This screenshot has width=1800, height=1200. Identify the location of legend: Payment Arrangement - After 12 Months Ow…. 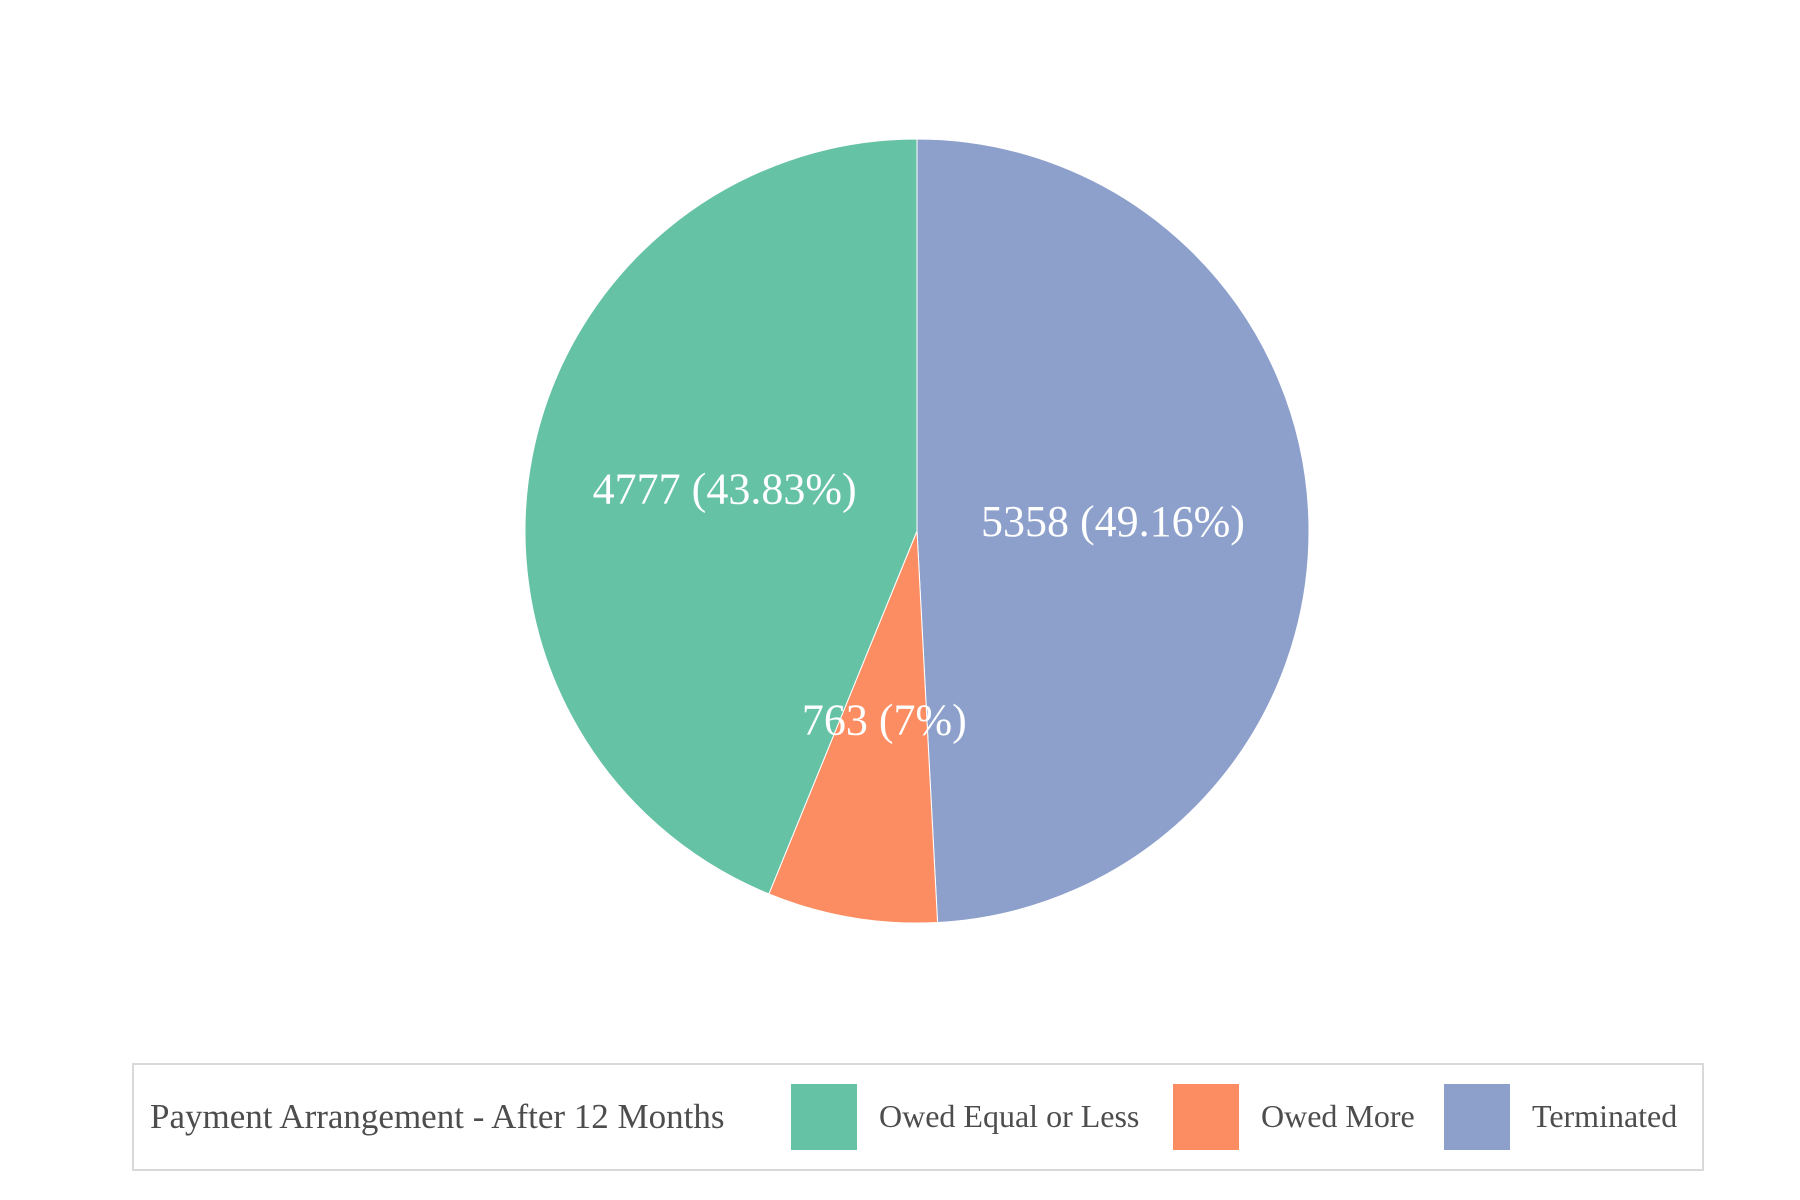
(918, 1117).